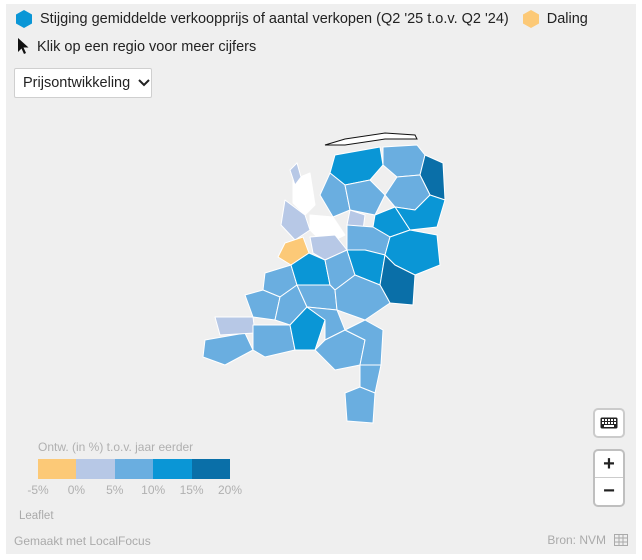 The image size is (642, 560). I want to click on scale-title: Ontw. (in %) t.o.v. jaar eerder, so click(116, 447).